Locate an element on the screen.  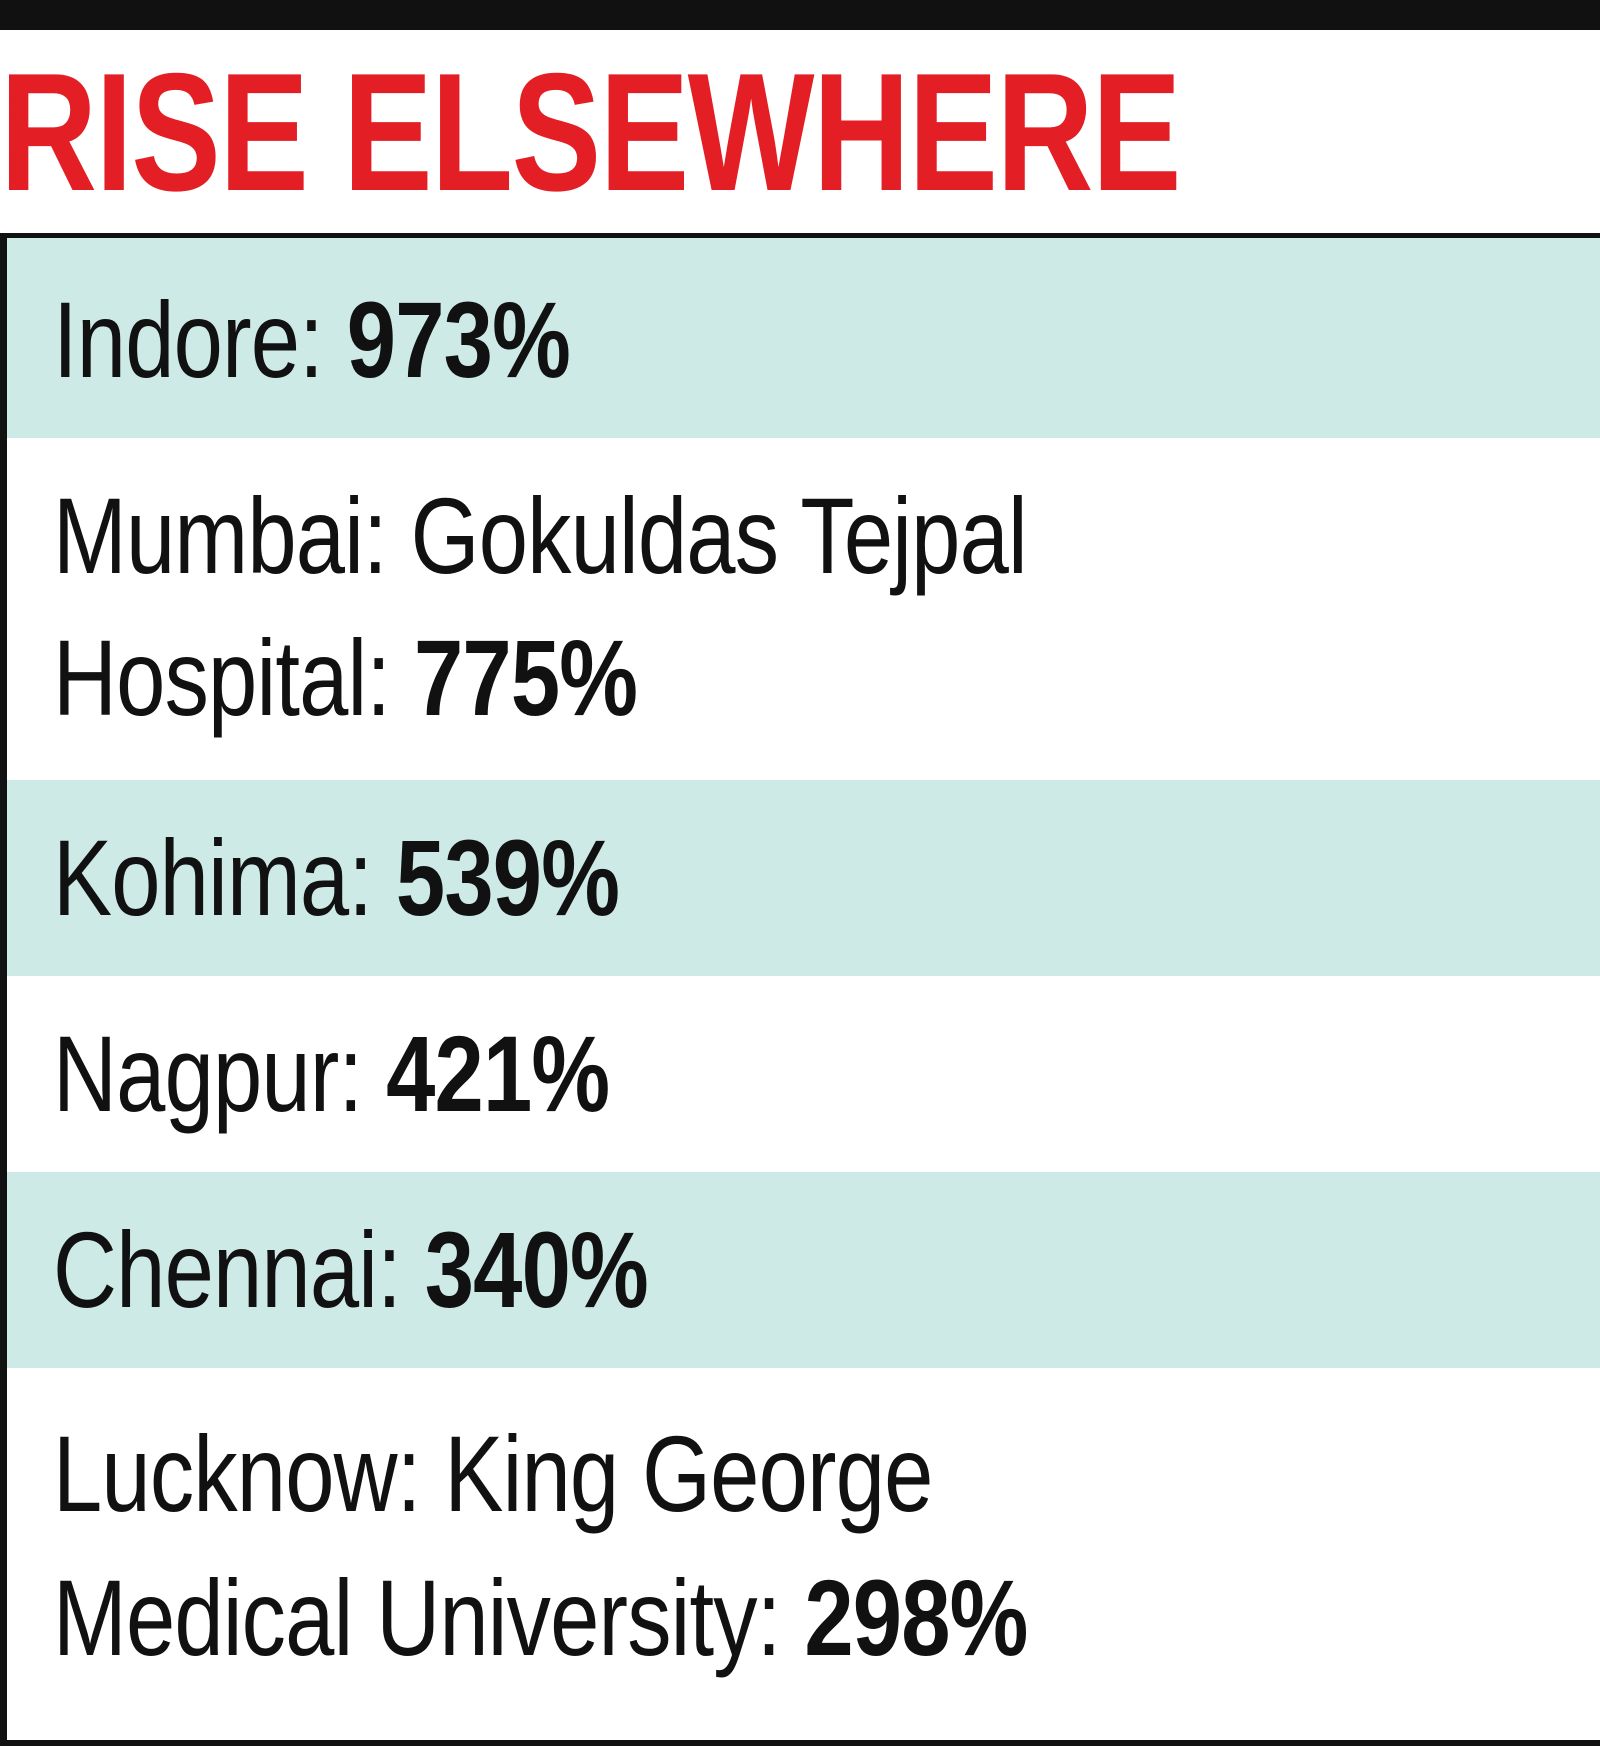
row-line: Chennai: 340% is located at coordinates (351, 1270).